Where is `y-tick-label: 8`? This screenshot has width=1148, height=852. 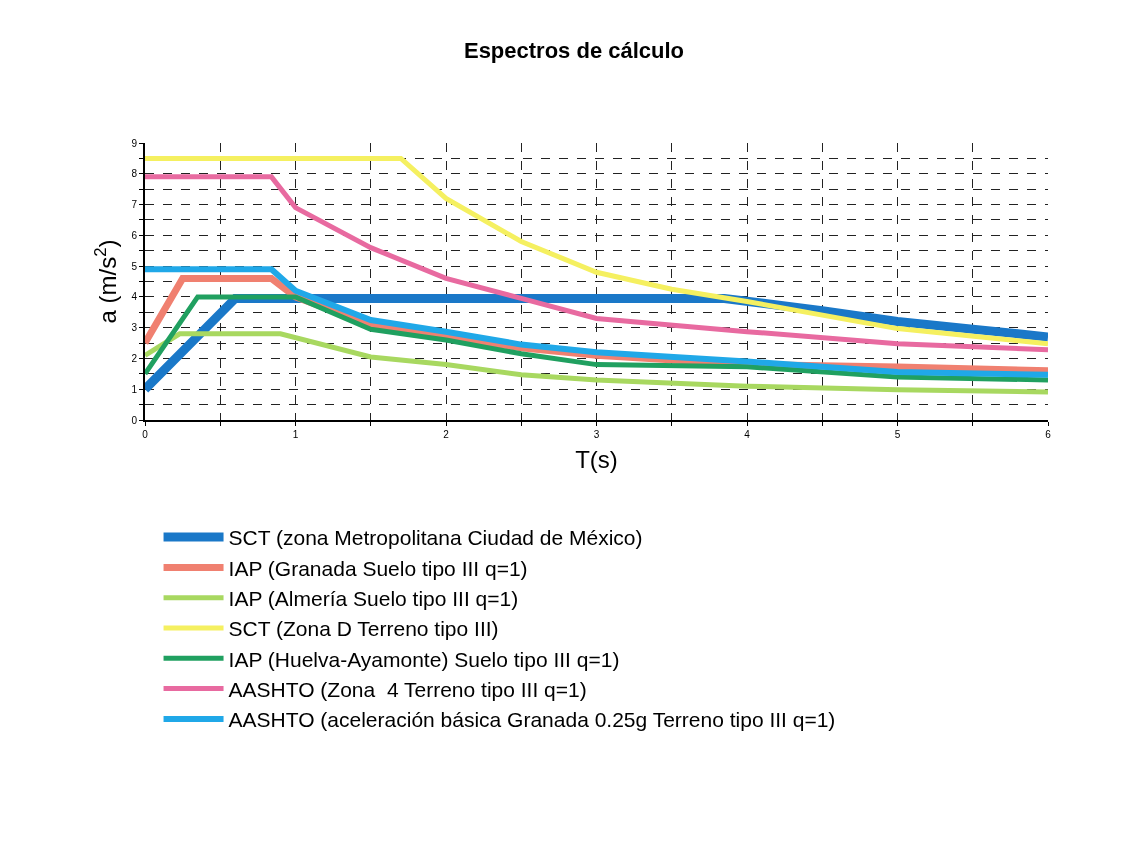
y-tick-label: 8 is located at coordinates (134, 174).